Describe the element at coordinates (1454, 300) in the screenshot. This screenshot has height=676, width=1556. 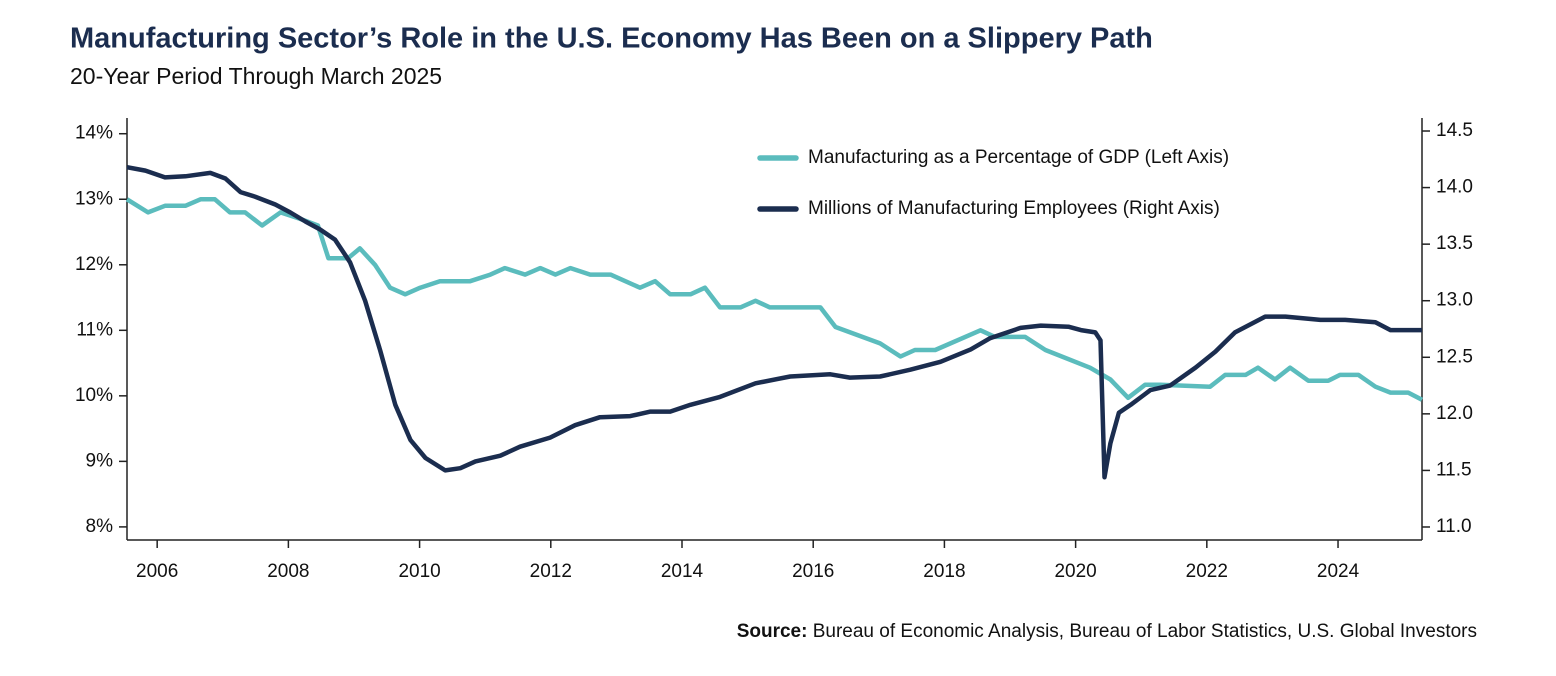
I see `y2-tick-label: 13.0` at that location.